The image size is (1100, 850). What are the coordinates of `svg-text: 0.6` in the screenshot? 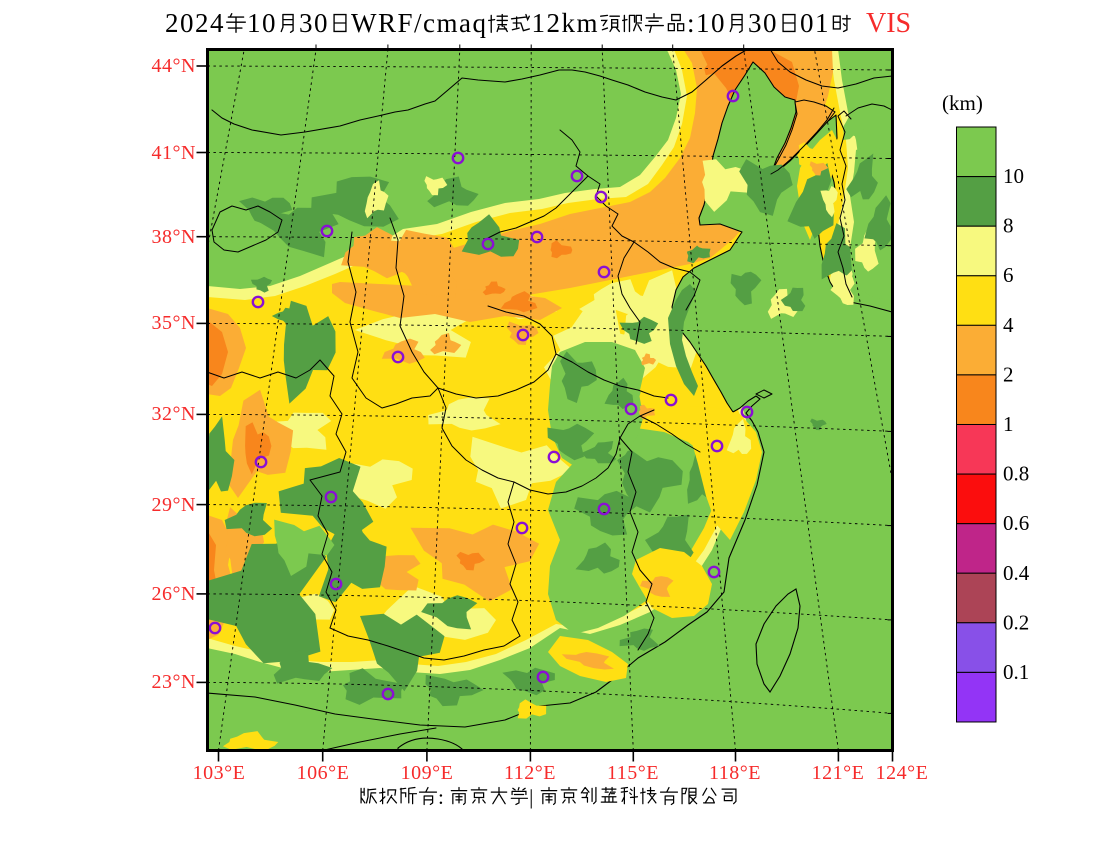 It's located at (1016, 523).